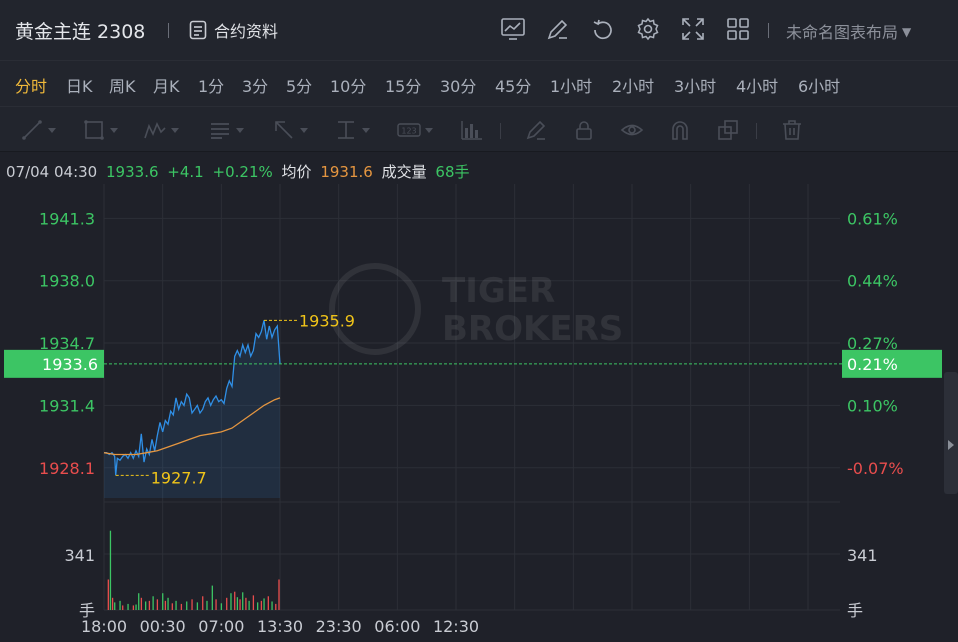 The image size is (958, 642). I want to click on right-axis-tick: 0.61%, so click(872, 218).